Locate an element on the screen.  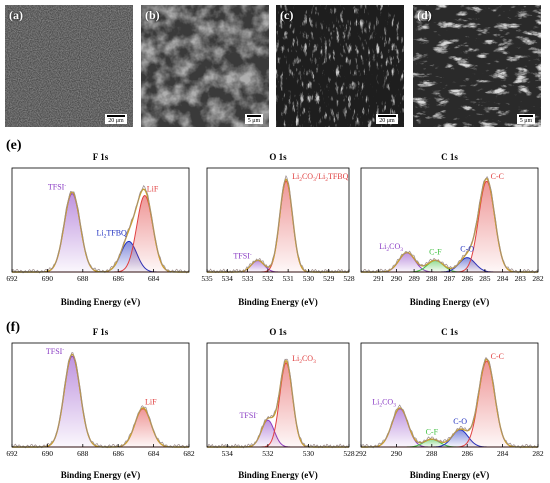
peak-label: Li2CO3/Li2TFBQ is located at coordinates (320, 177).